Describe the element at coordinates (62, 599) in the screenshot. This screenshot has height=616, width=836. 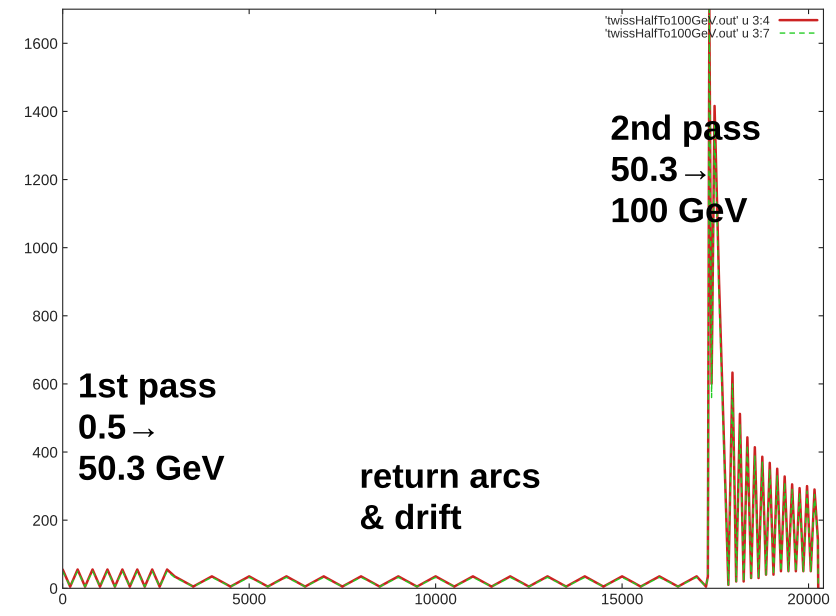
I see `x-tick-label: 0` at that location.